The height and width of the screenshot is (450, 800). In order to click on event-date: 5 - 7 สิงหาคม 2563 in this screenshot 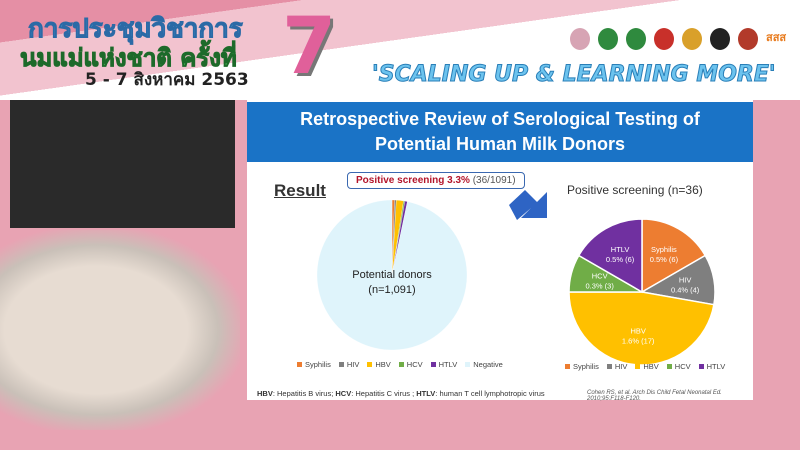, I will do `click(167, 80)`.